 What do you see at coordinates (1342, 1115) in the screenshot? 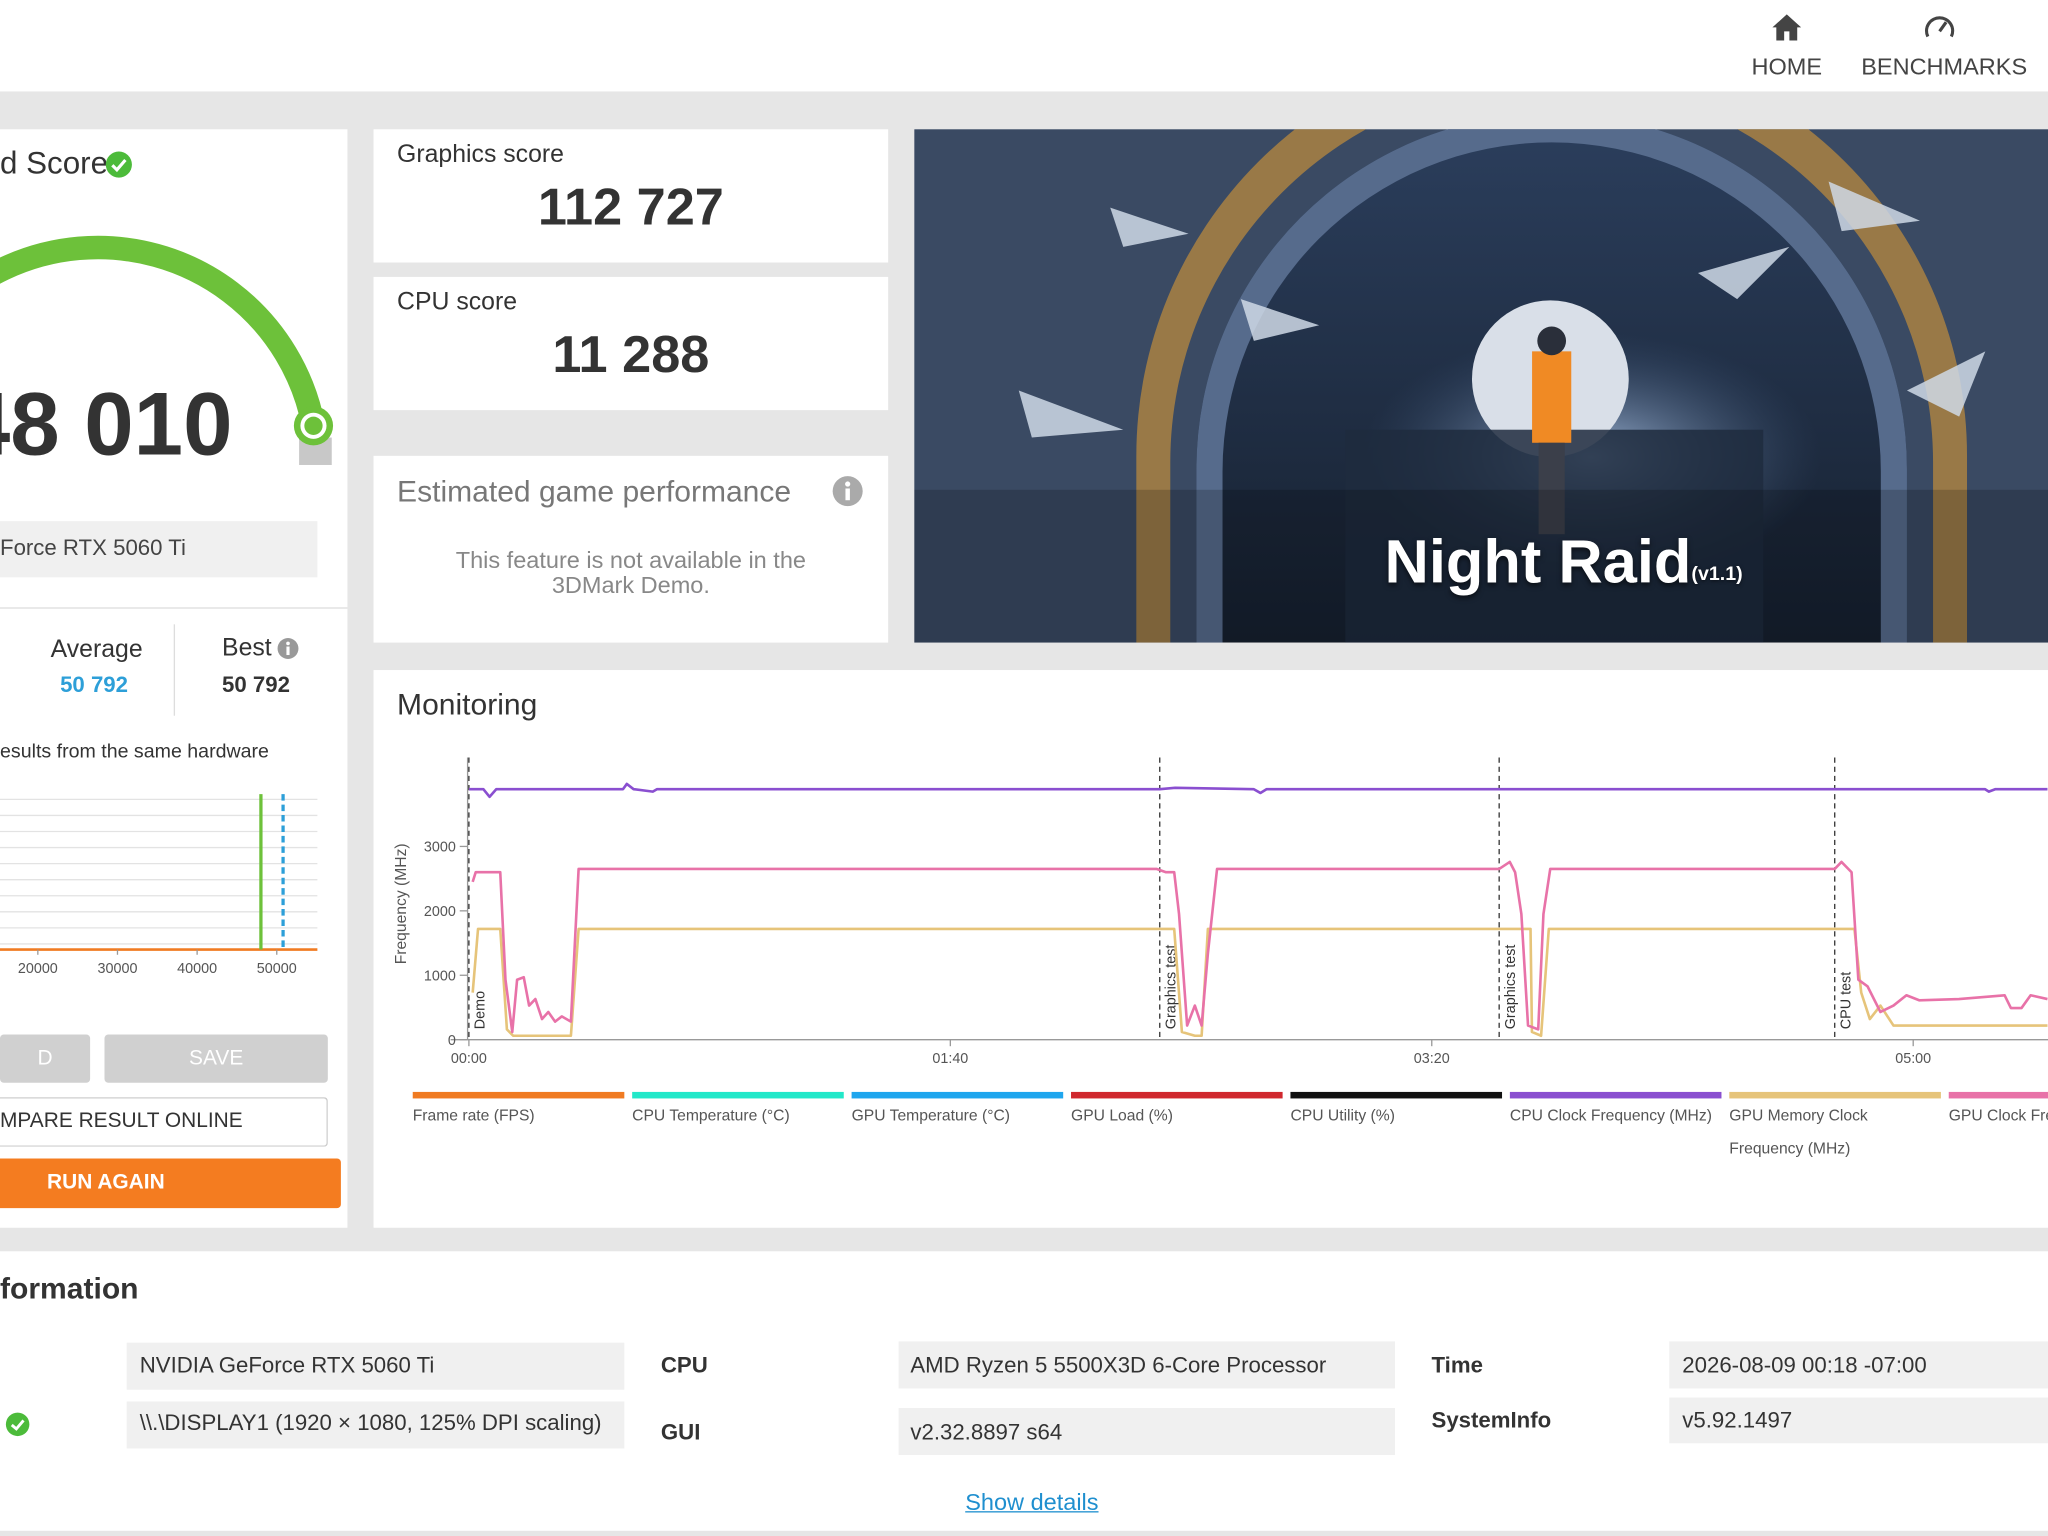
I see `legend-label: CPU Utility (%)` at bounding box center [1342, 1115].